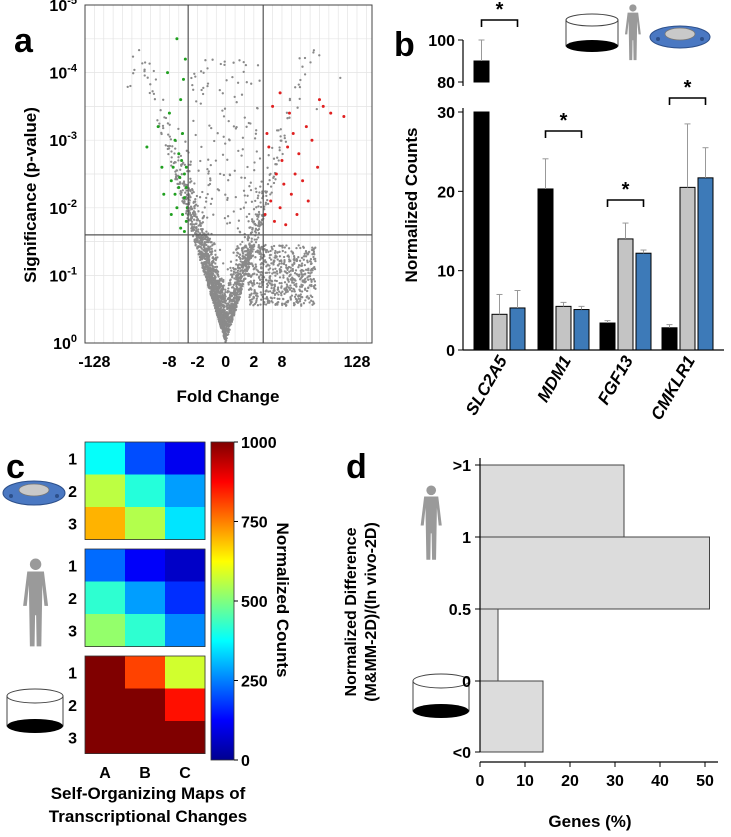 This screenshot has height=837, width=731. What do you see at coordinates (185, 773) in the screenshot?
I see `heatmap-column-label: C` at bounding box center [185, 773].